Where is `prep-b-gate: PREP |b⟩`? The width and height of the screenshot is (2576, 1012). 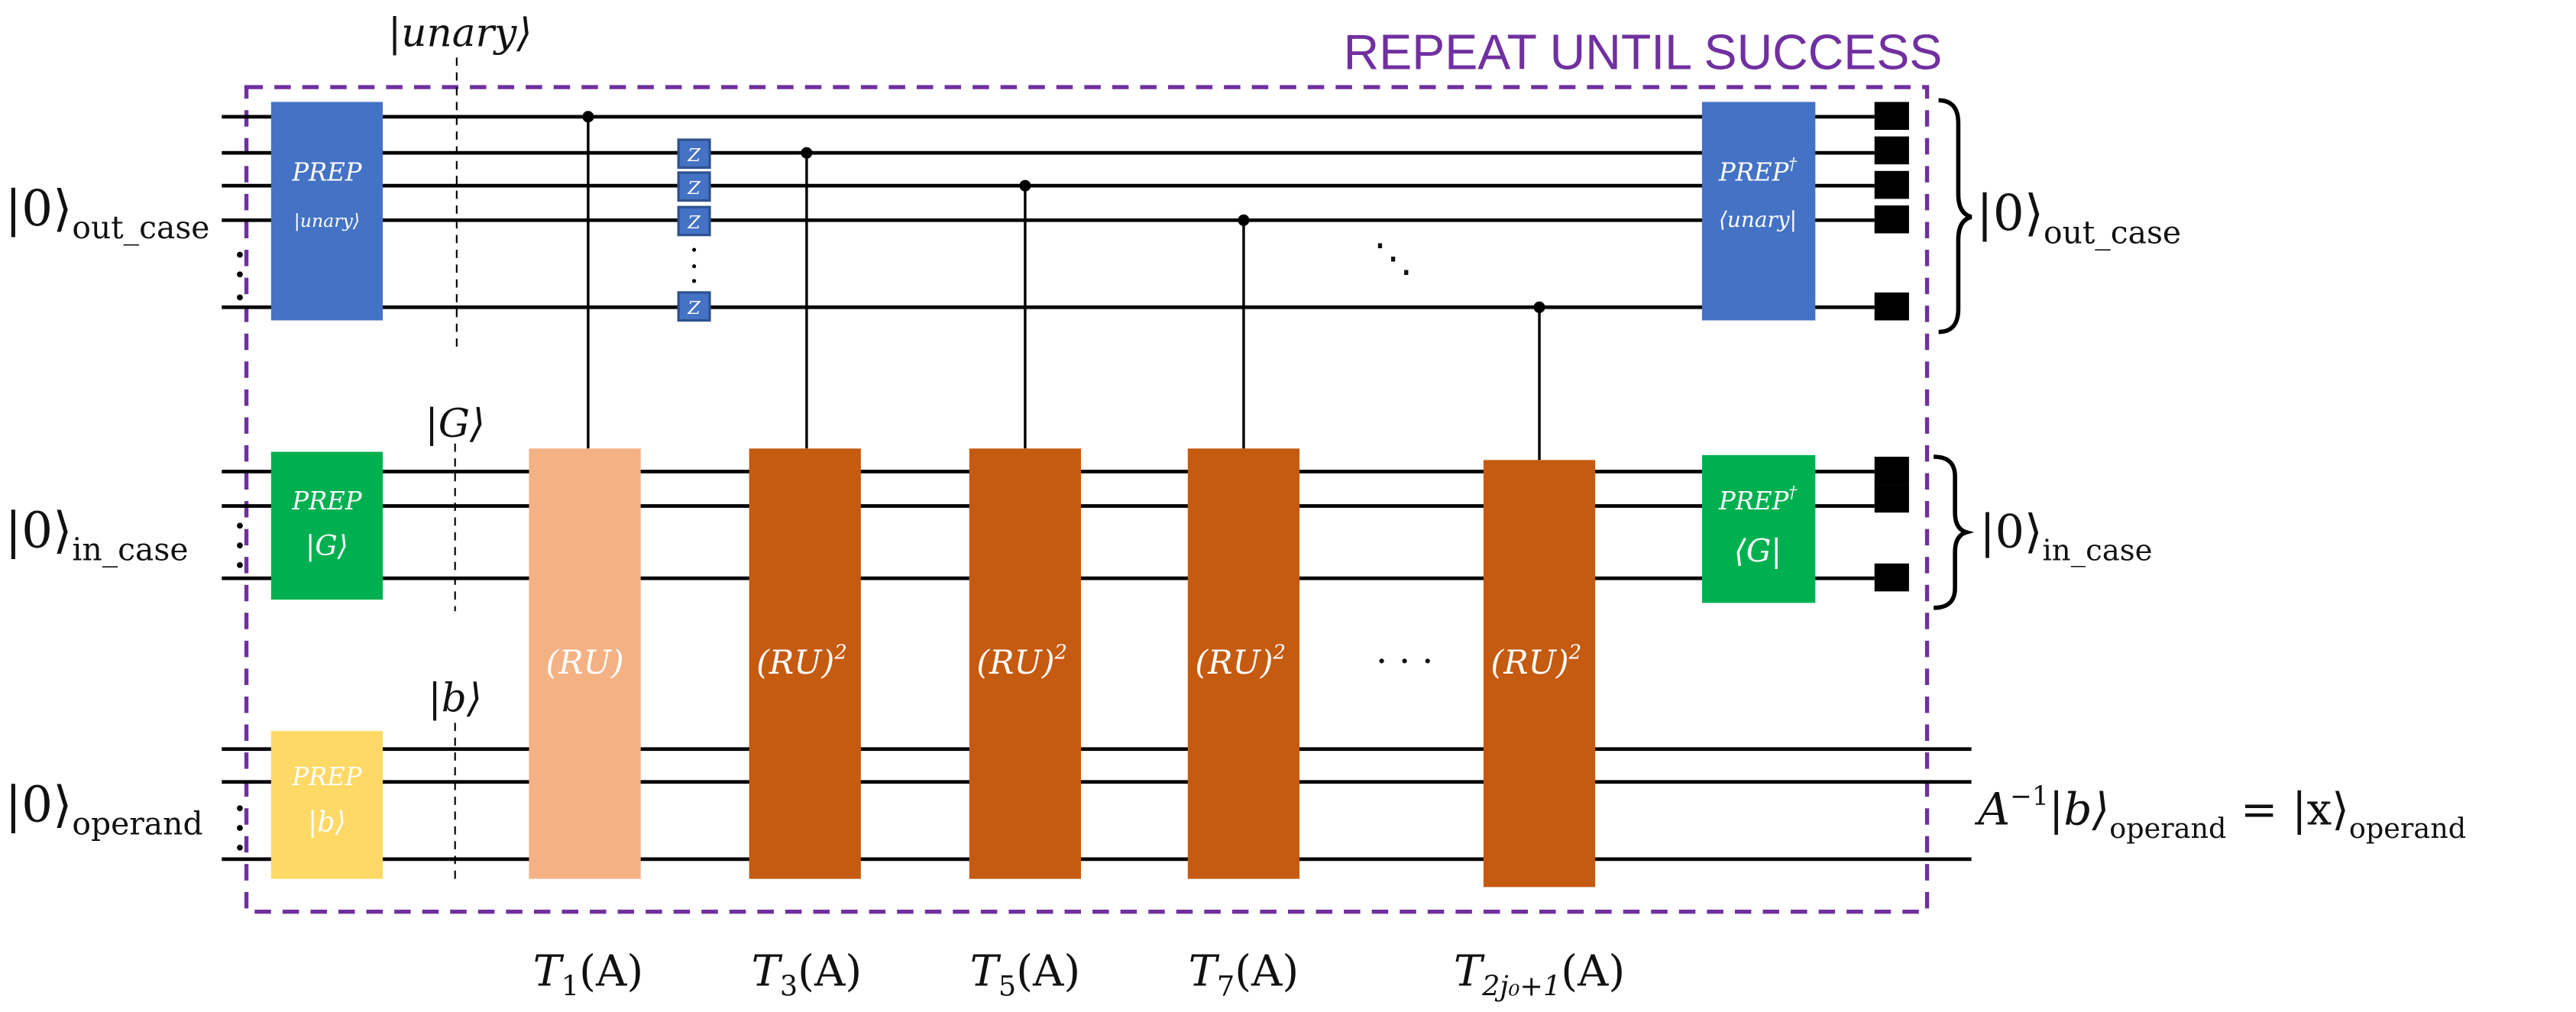 prep-b-gate: PREP |b⟩ is located at coordinates (326, 805).